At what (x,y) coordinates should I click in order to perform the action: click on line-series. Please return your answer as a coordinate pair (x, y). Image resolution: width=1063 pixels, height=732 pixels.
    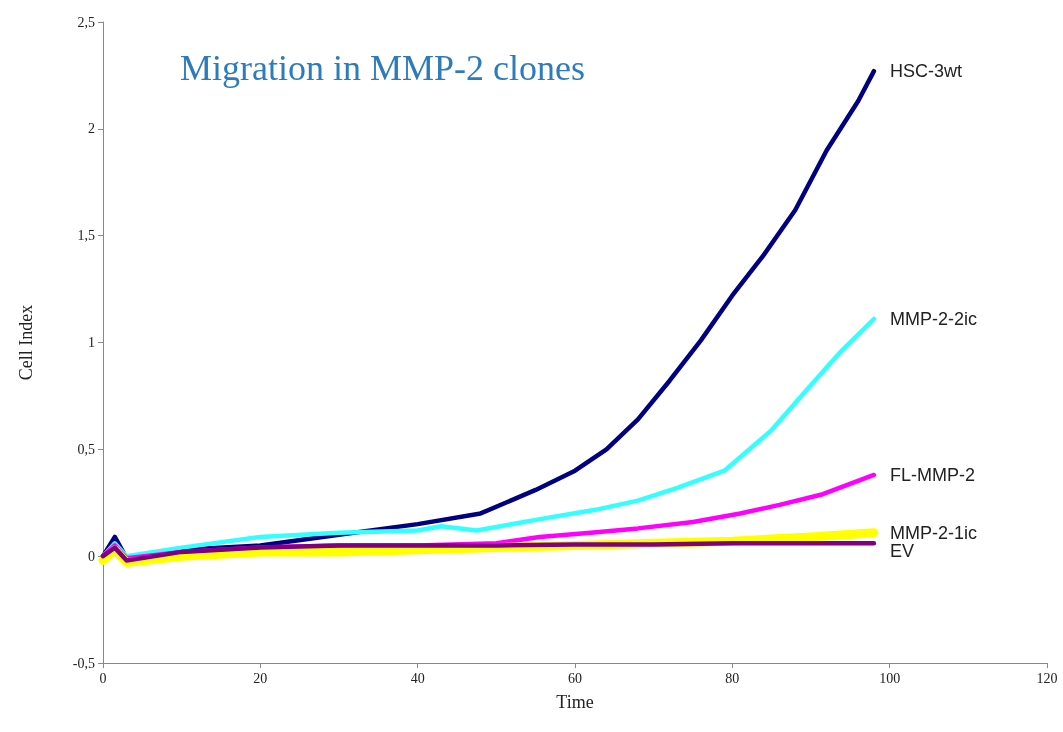
    Looking at the image, I should click on (488, 552).